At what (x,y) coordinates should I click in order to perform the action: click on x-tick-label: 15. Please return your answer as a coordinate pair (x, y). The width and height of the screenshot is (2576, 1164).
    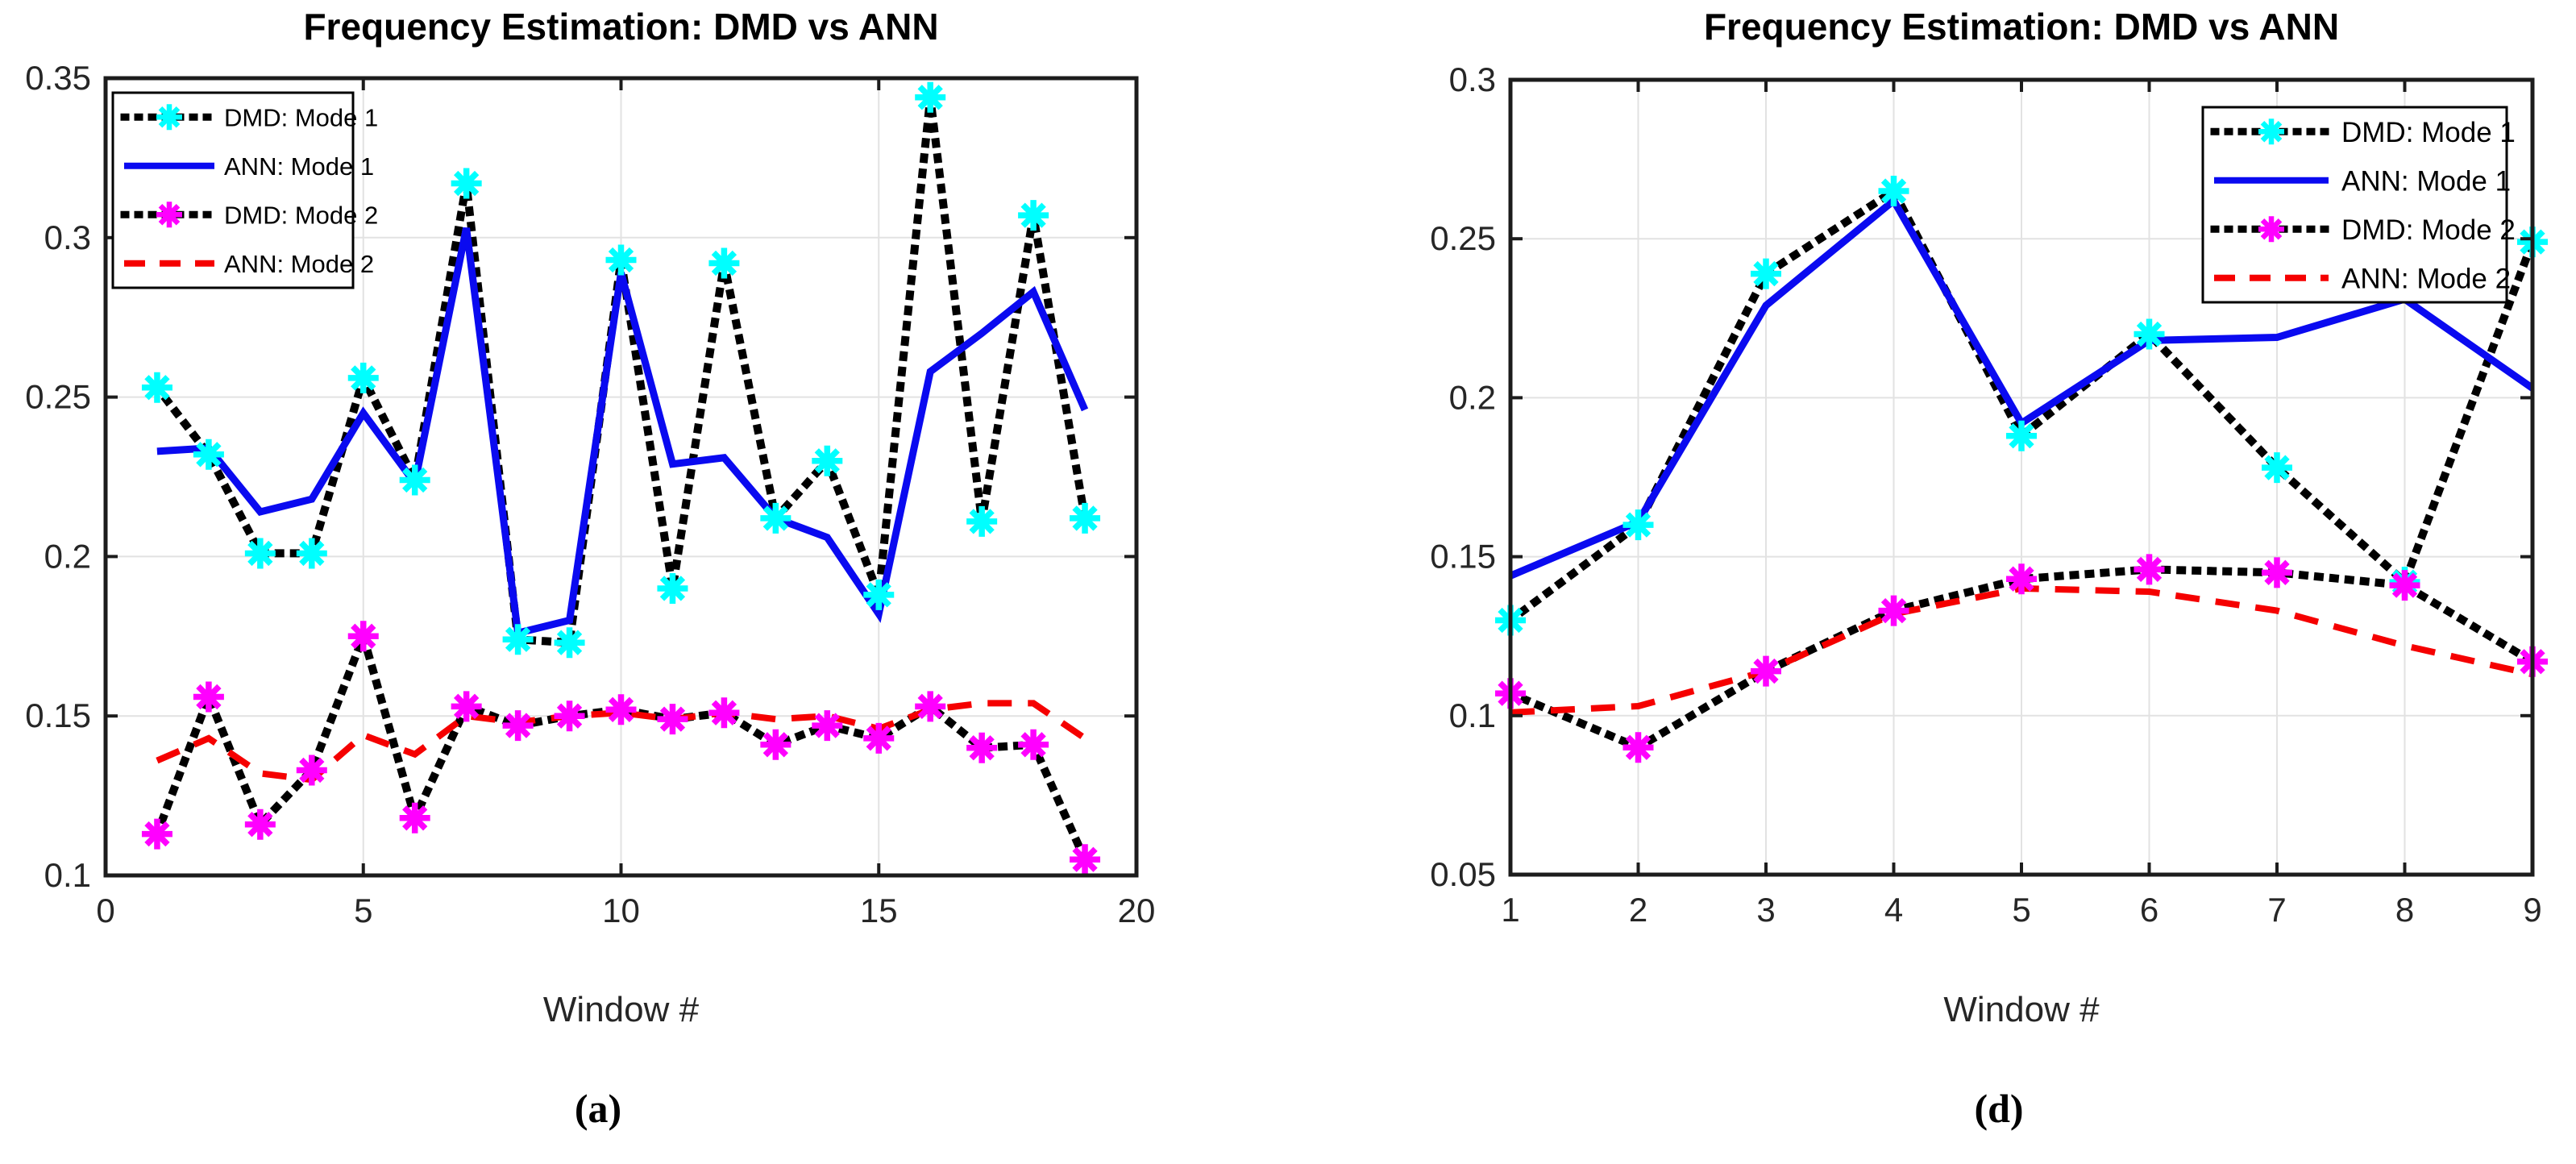
    Looking at the image, I should click on (879, 910).